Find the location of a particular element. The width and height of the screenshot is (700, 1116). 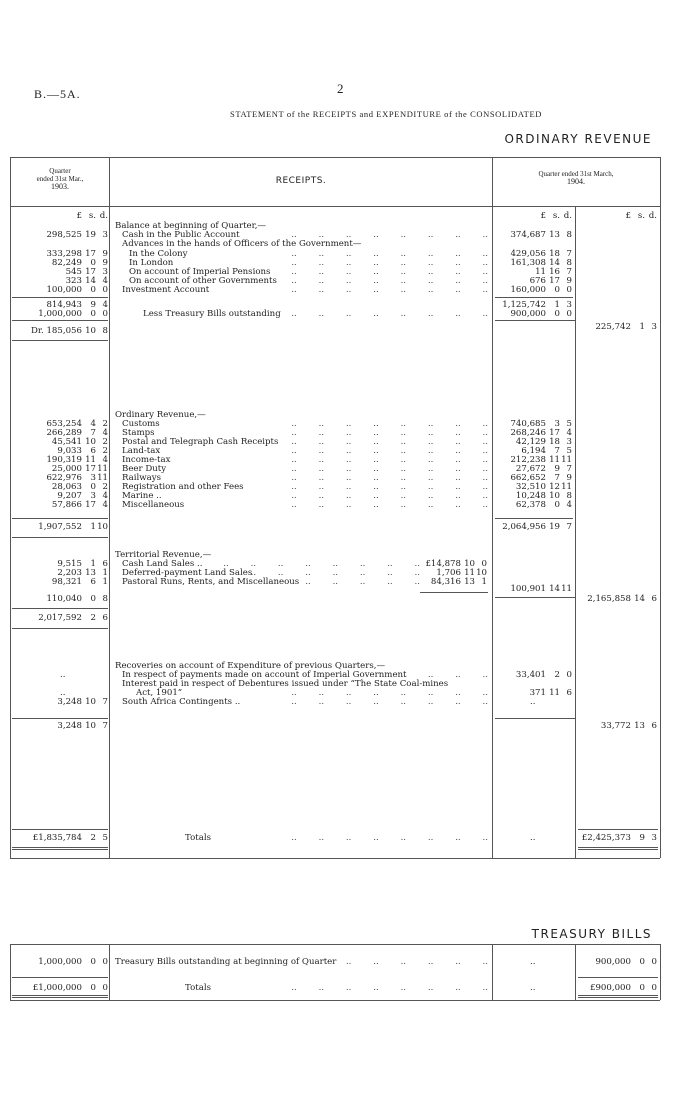

amount-c3: 160,000 0 0 is located at coordinates (529, 290).